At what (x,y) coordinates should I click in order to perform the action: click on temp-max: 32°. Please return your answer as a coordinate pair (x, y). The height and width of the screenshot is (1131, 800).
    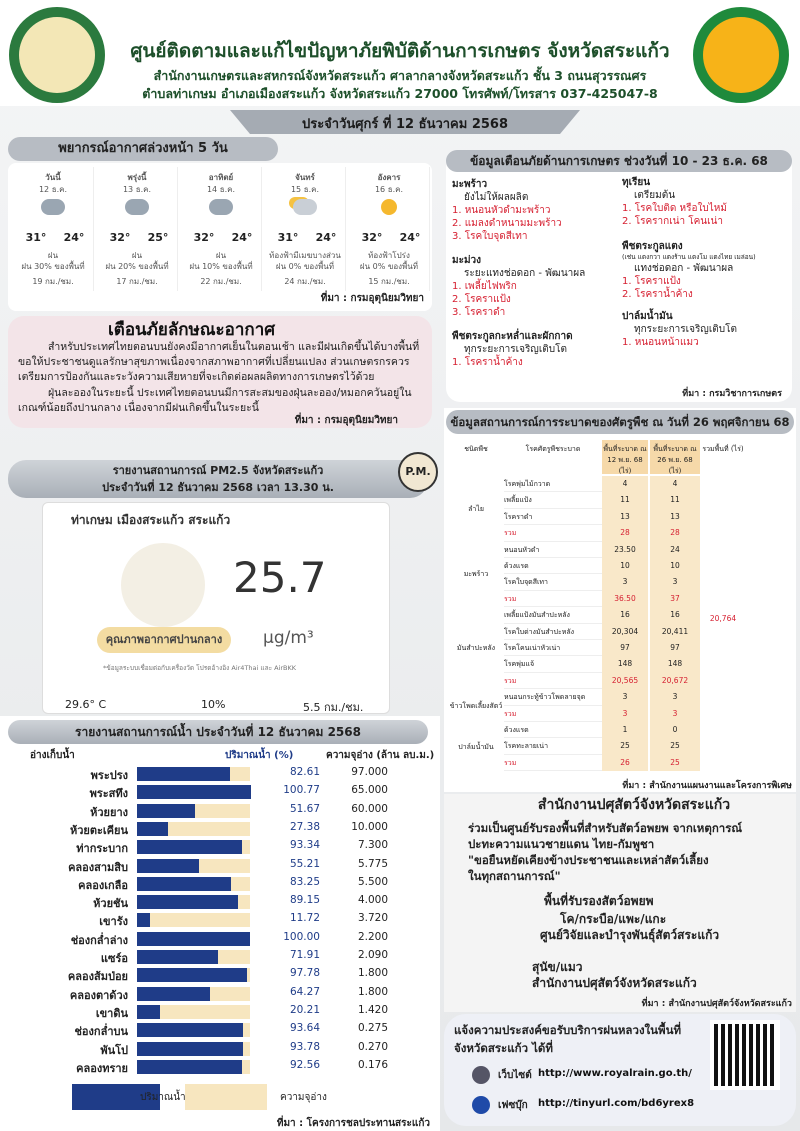
    Looking at the image, I should click on (372, 237).